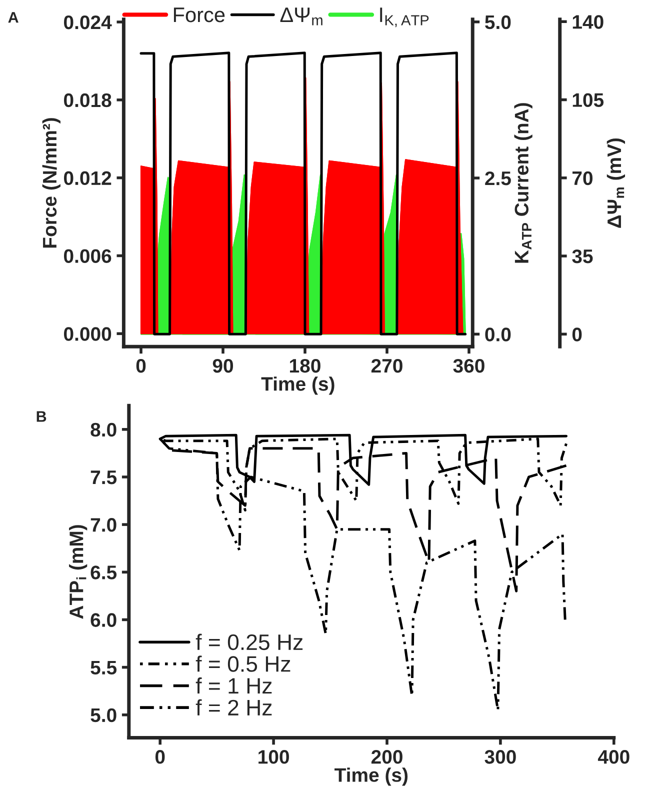 The image size is (651, 808). What do you see at coordinates (103, 667) in the screenshot?
I see `y-tick-label: 5.5` at bounding box center [103, 667].